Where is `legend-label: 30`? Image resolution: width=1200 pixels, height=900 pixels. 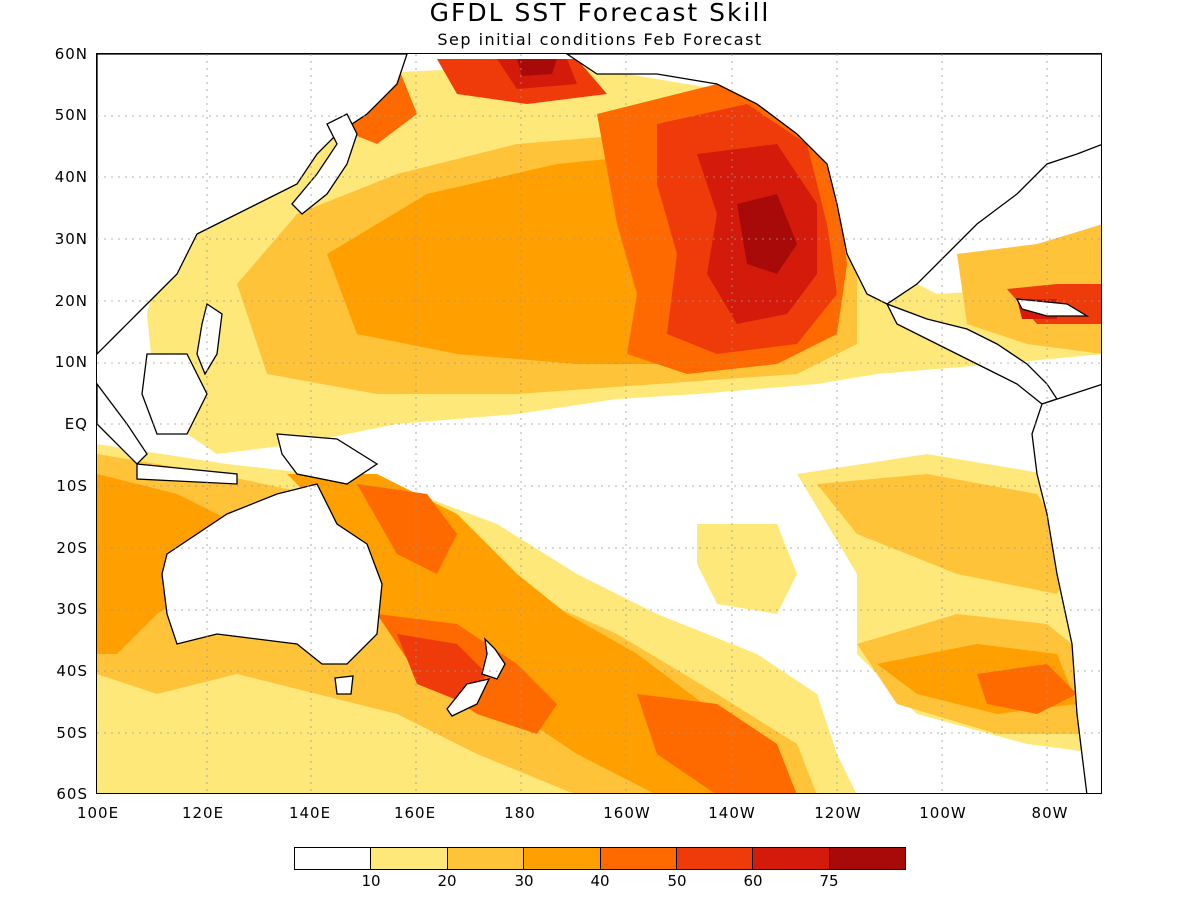
legend-label: 30 is located at coordinates (524, 881).